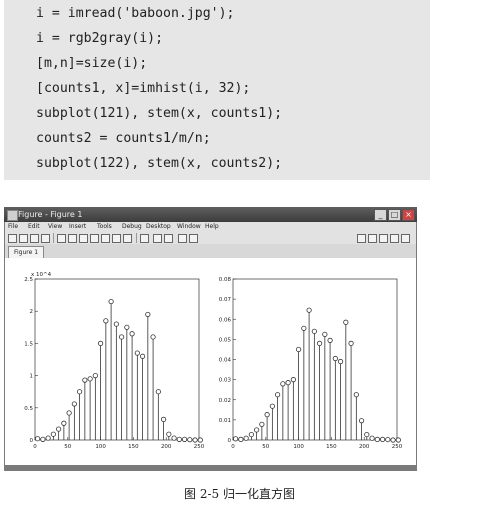  I want to click on colorbar-icon, so click(157, 238).